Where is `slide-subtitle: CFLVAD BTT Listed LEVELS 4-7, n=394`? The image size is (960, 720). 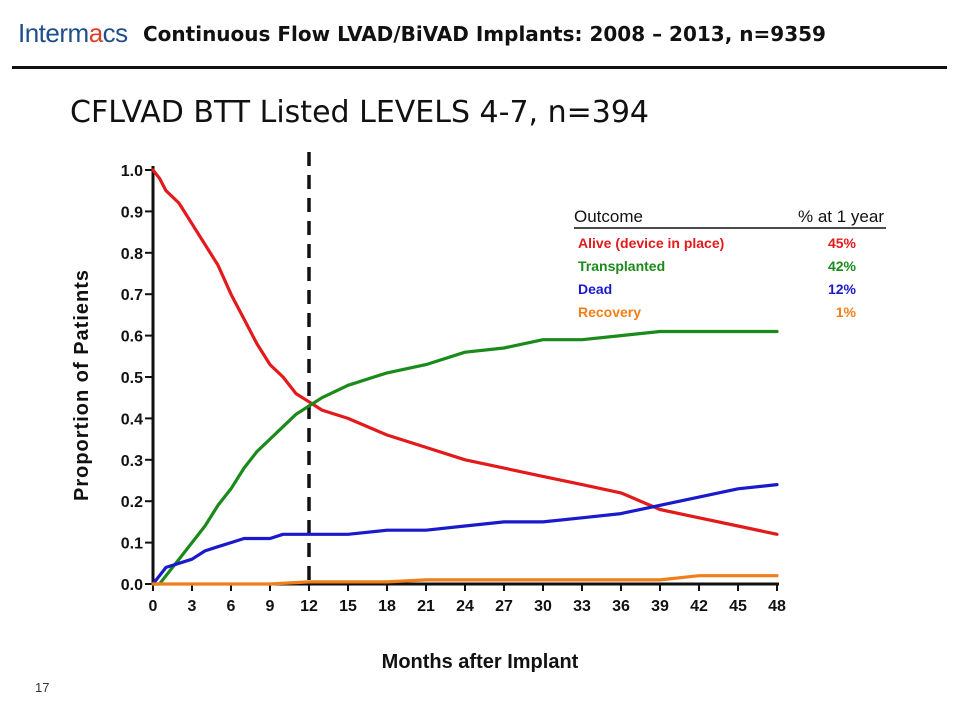
slide-subtitle: CFLVAD BTT Listed LEVELS 4-7, n=394 is located at coordinates (360, 112).